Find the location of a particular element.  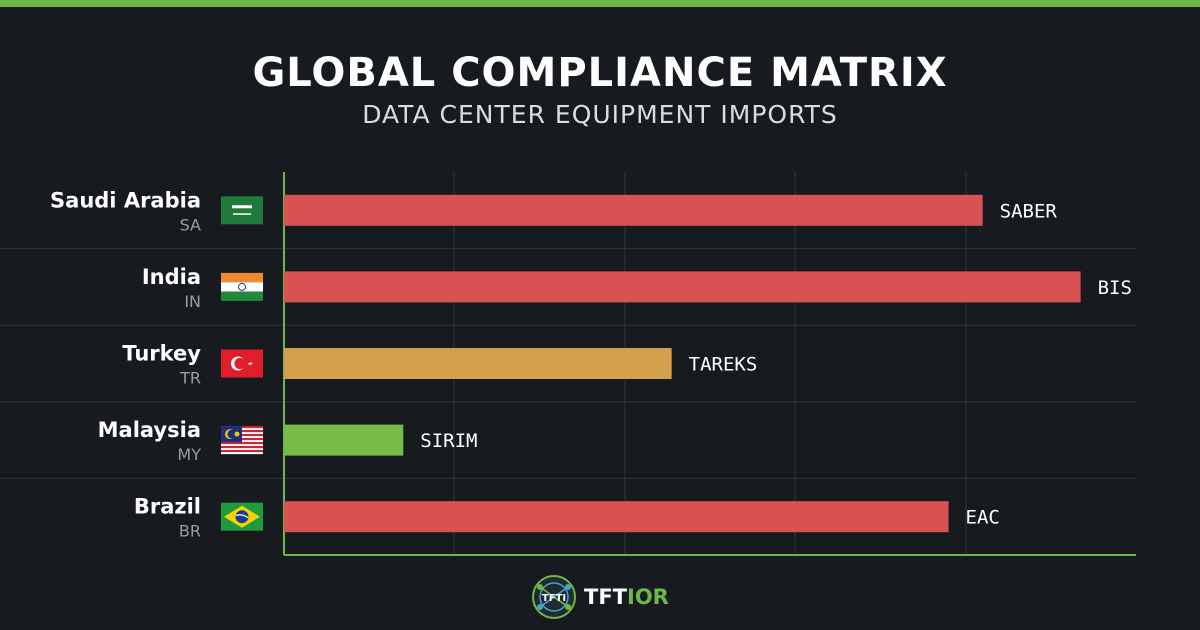

page-subtitle: DATA CENTER EQUIPMENT IMPORTS is located at coordinates (600, 114).